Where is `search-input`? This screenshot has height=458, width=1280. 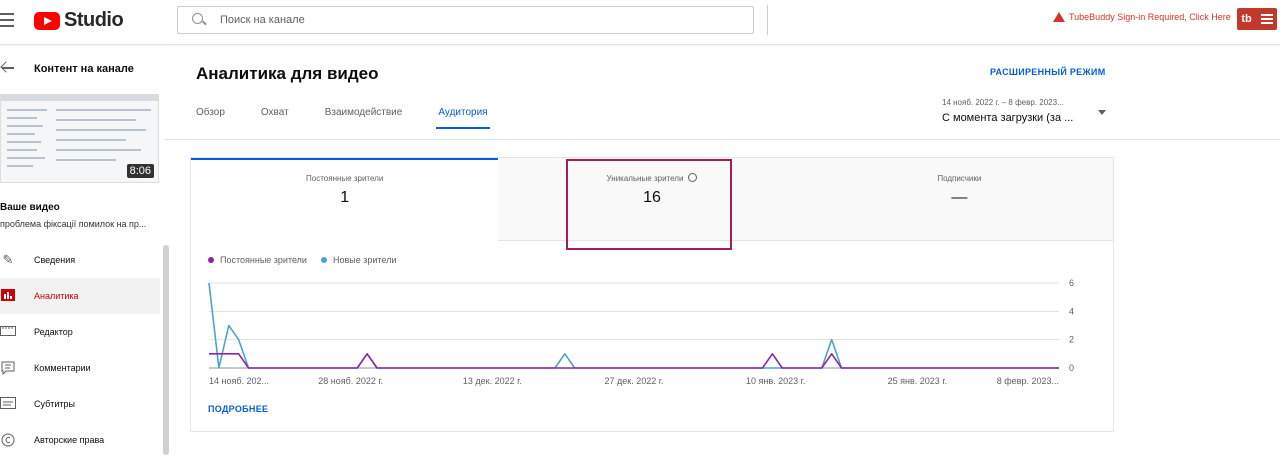
search-input is located at coordinates (470, 20).